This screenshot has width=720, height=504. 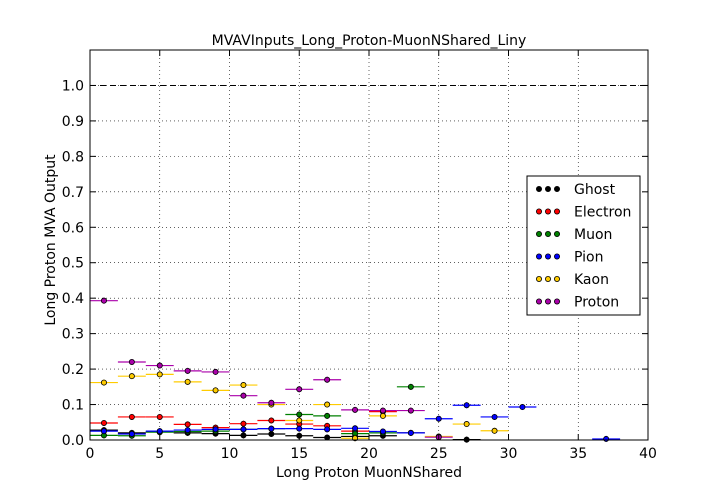 I want to click on y-tick-label: 0.4, so click(x=73, y=299).